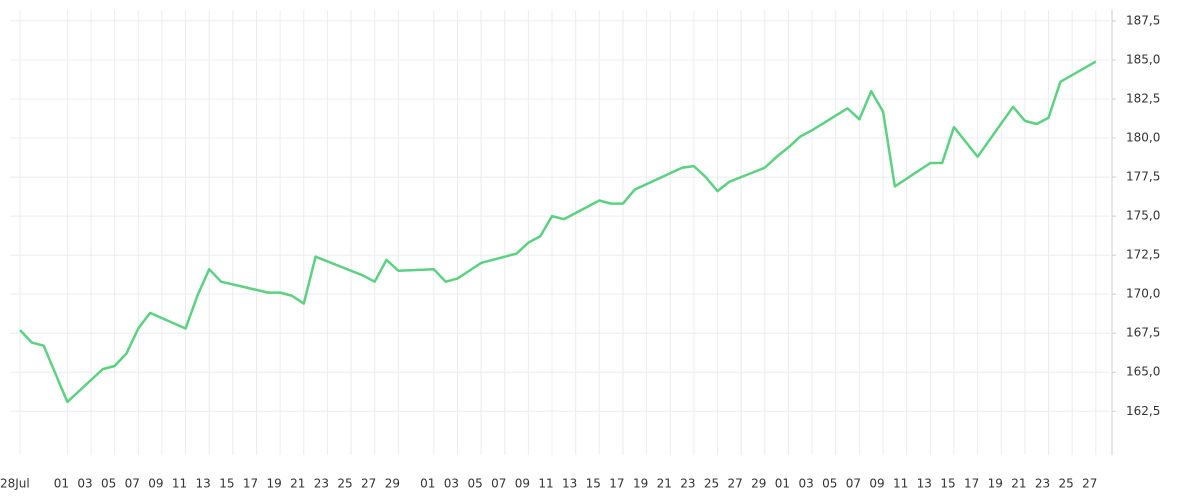  What do you see at coordinates (1143, 99) in the screenshot?
I see `y-tick-label: 182,5` at bounding box center [1143, 99].